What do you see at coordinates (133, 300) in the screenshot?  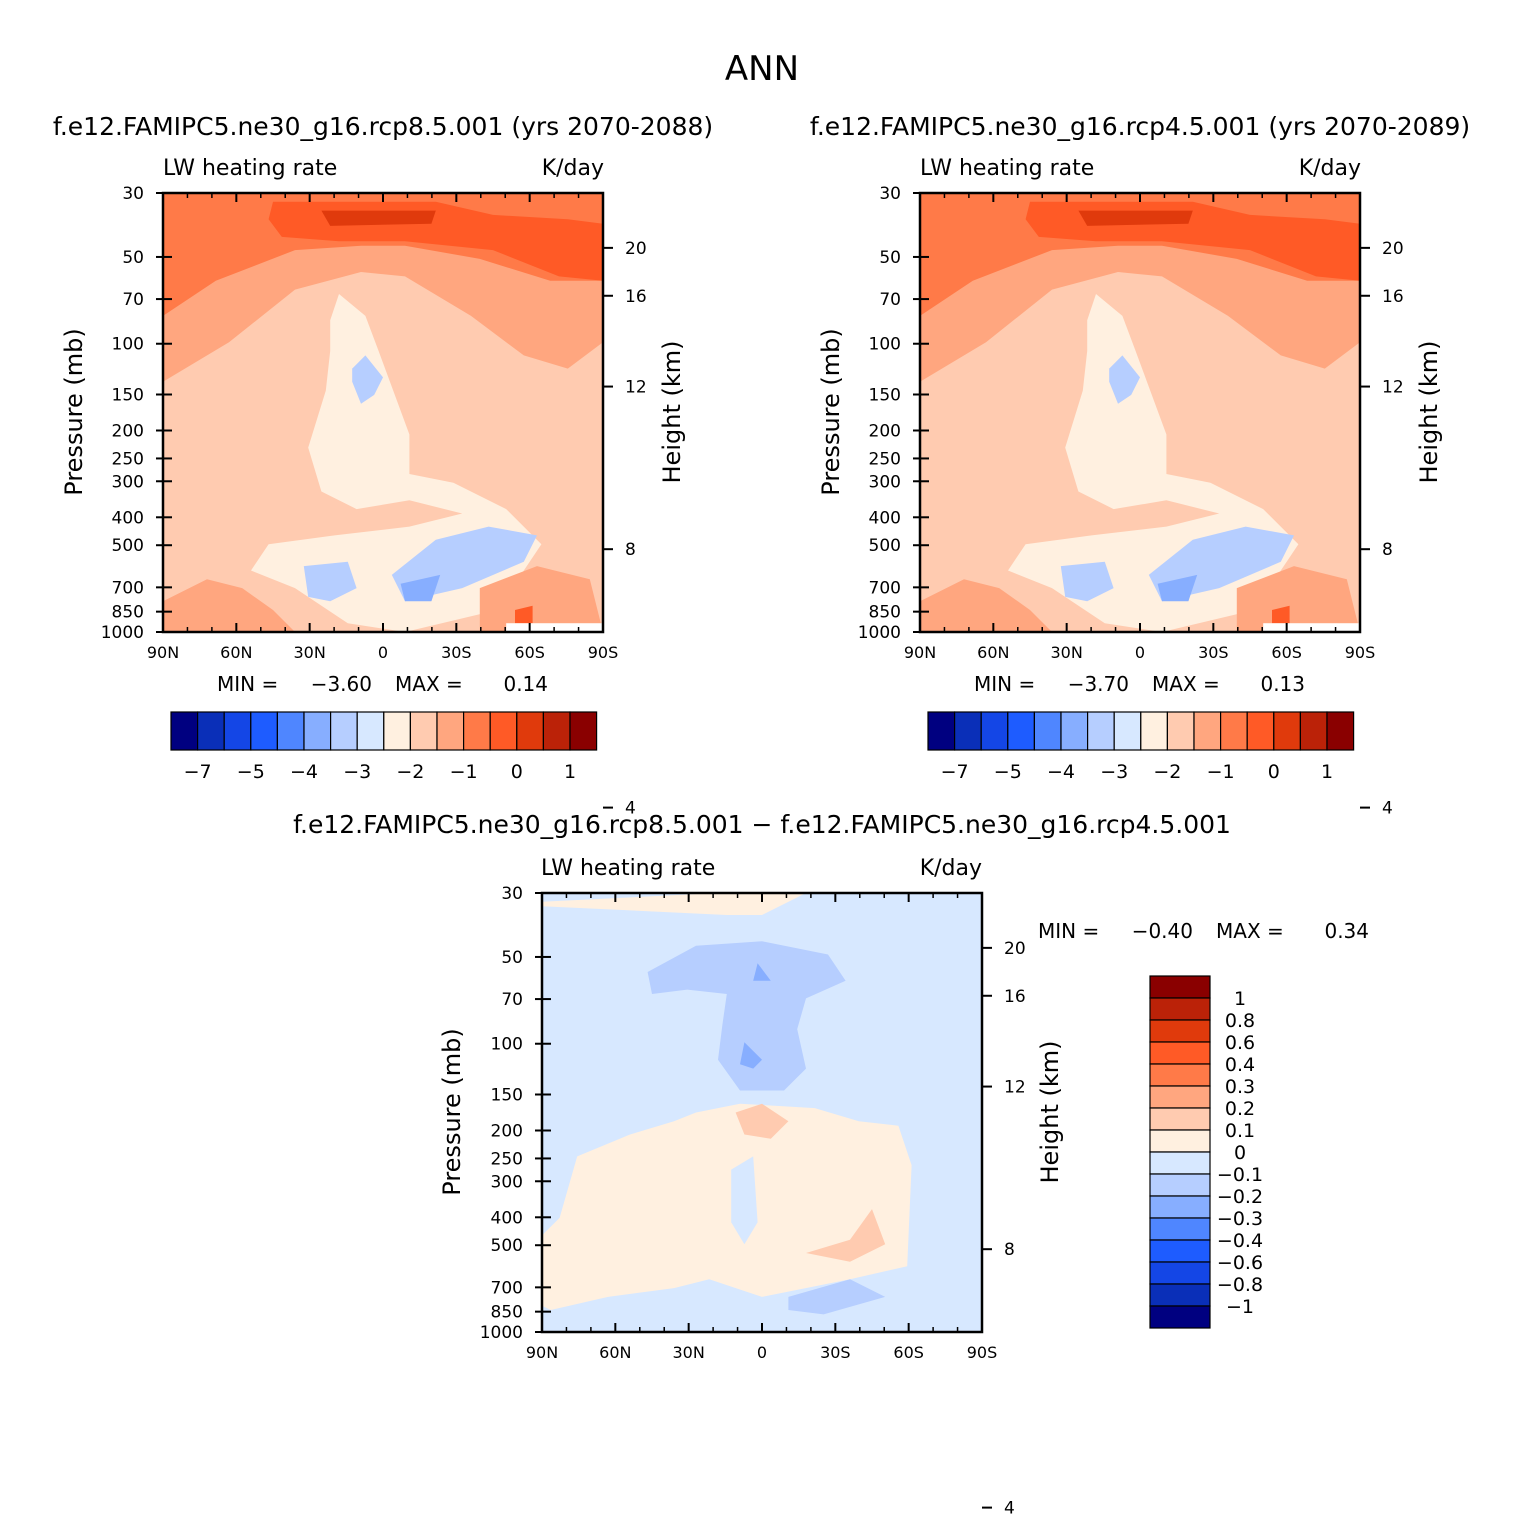 I see `y-tick-label: 70` at bounding box center [133, 300].